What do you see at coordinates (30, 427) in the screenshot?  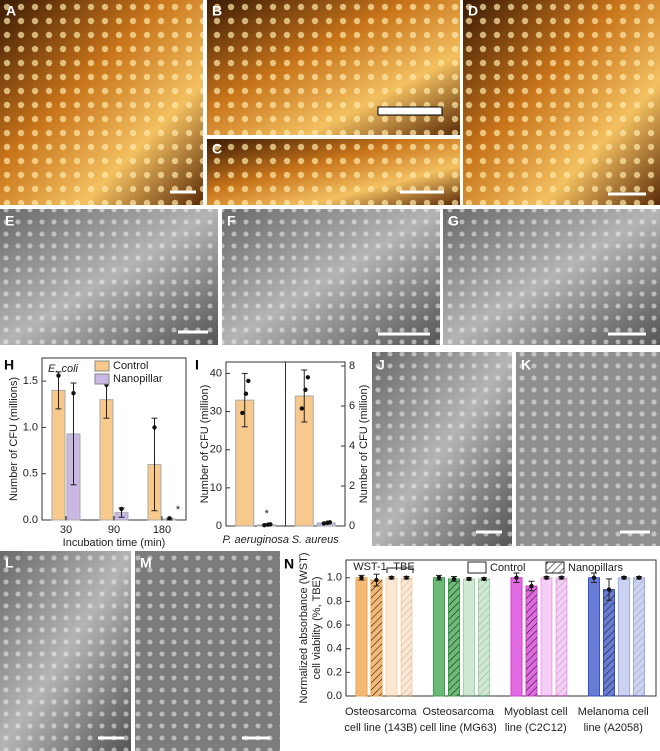 I see `y-tick-label: 1.0` at bounding box center [30, 427].